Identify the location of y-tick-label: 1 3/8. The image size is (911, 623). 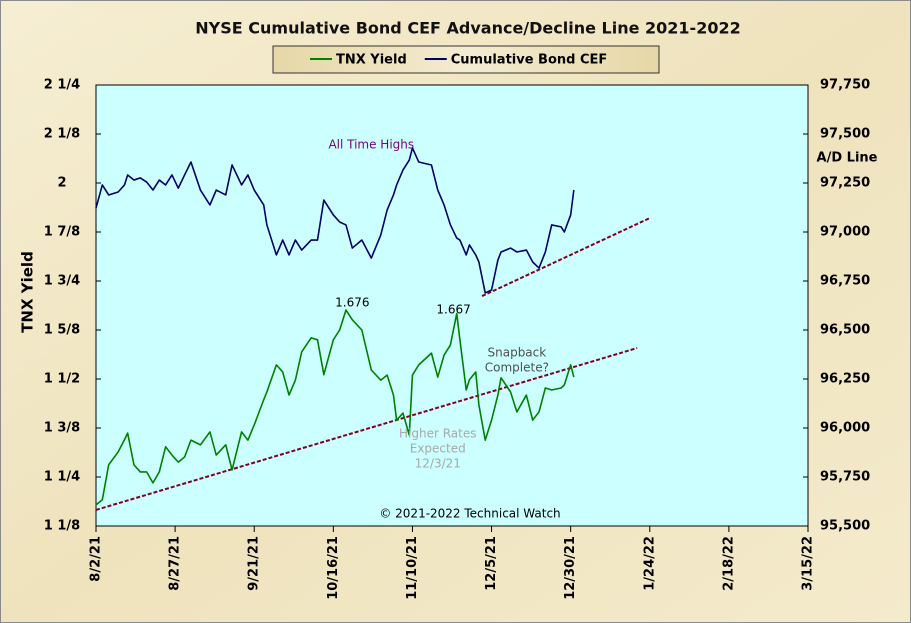
(62, 428).